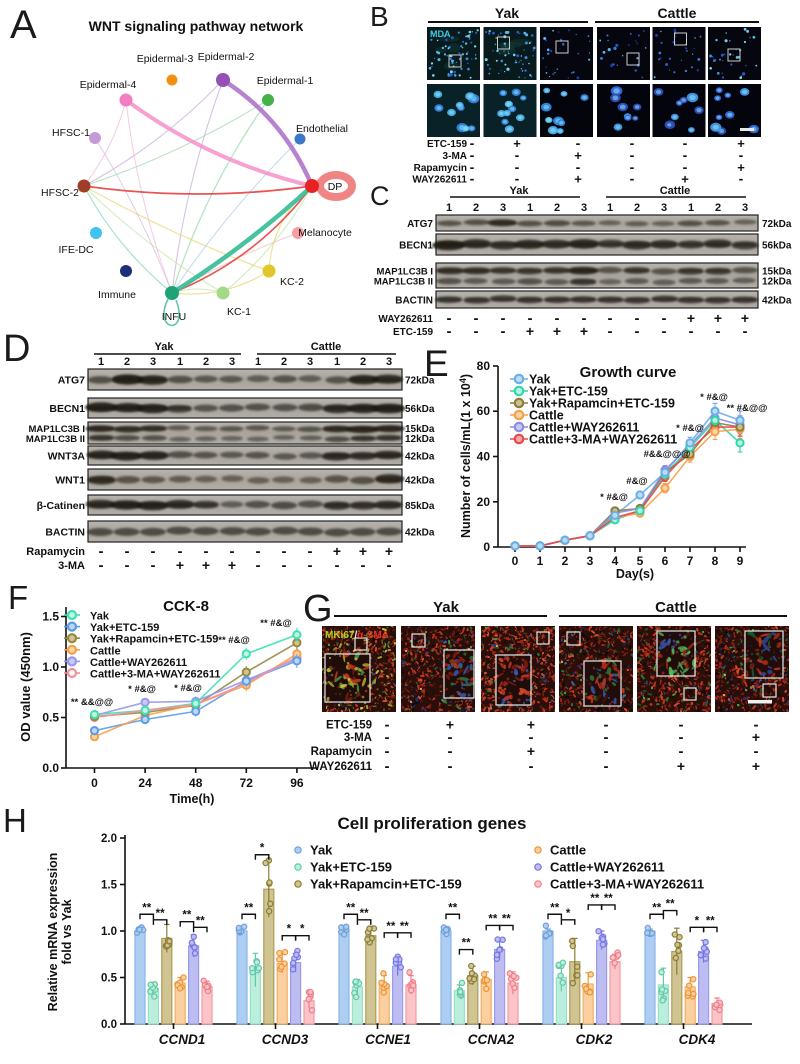  I want to click on svg-text: Immune, so click(117, 295).